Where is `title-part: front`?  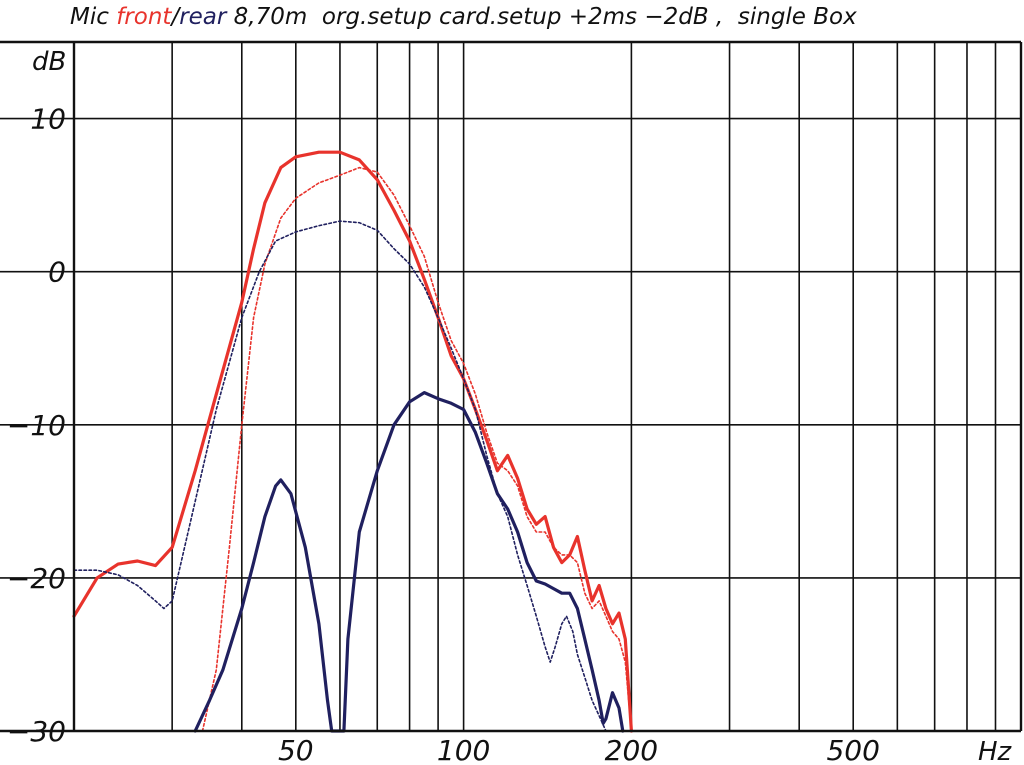
title-part: front is located at coordinates (144, 17).